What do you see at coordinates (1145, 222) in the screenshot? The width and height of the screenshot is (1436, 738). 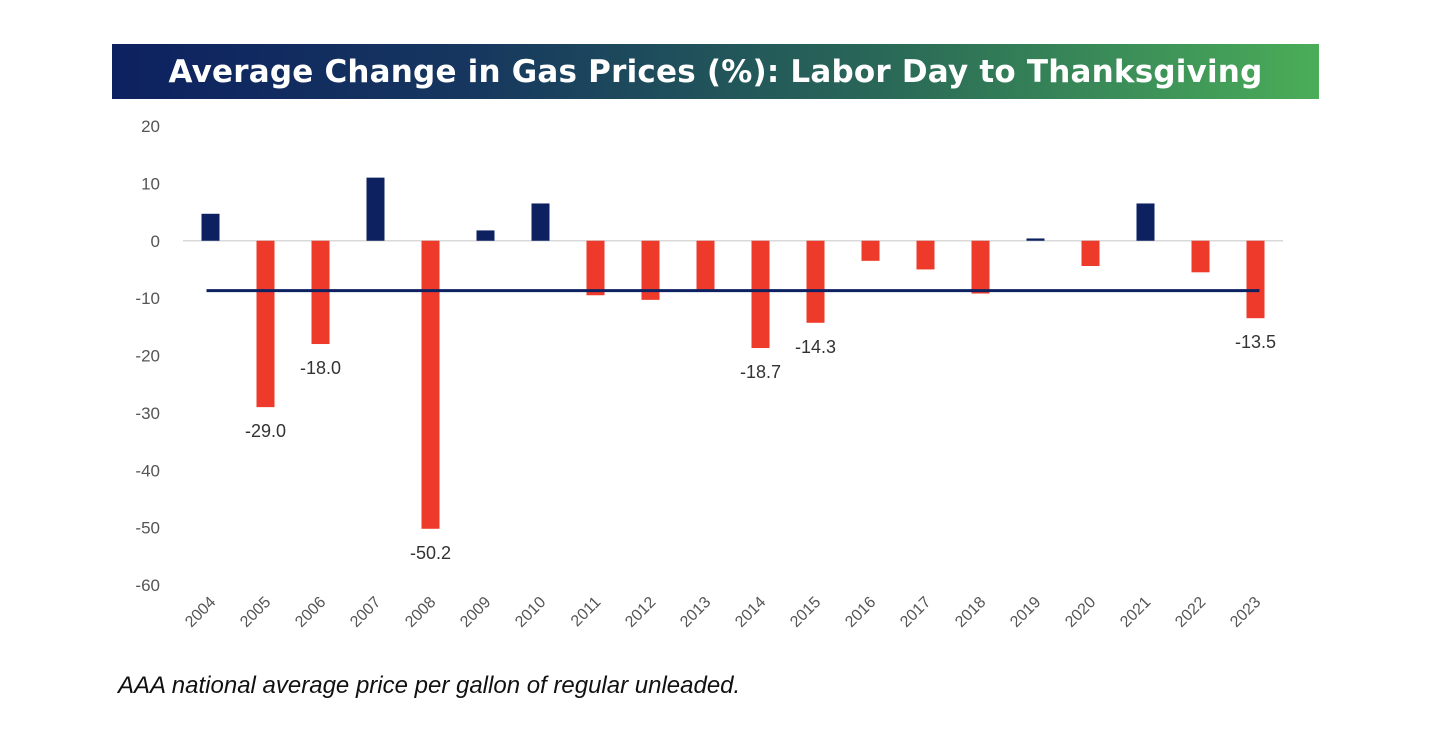 I see `bar-2021` at bounding box center [1145, 222].